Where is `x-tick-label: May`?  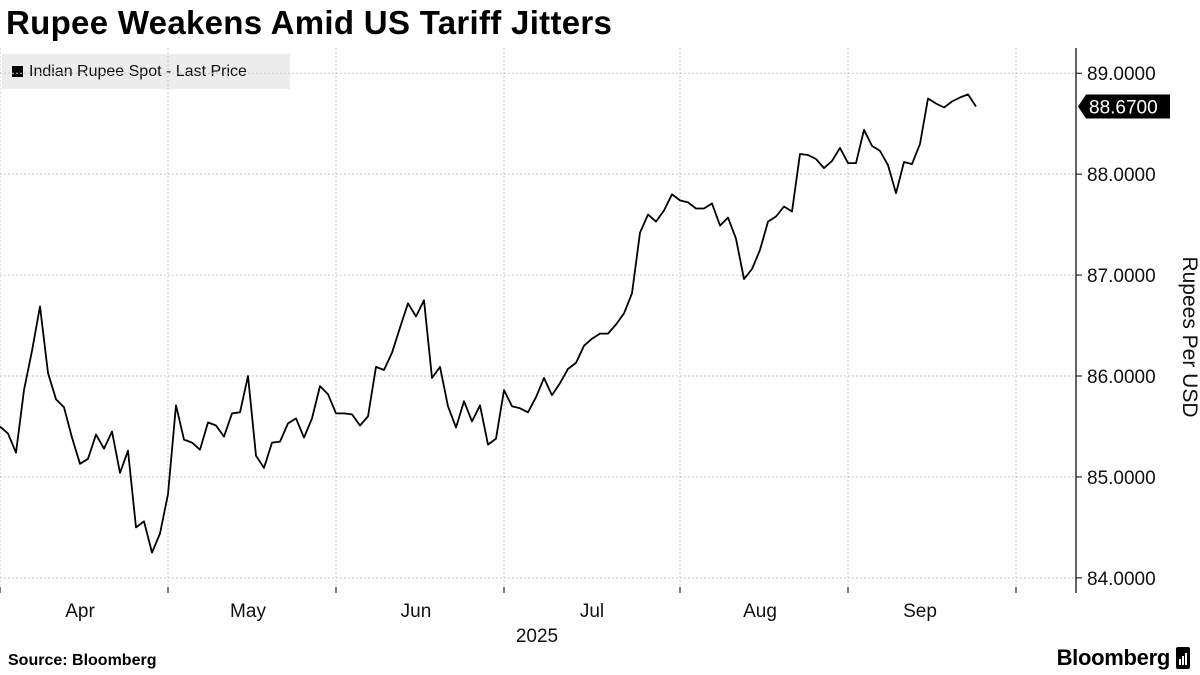
x-tick-label: May is located at coordinates (248, 611).